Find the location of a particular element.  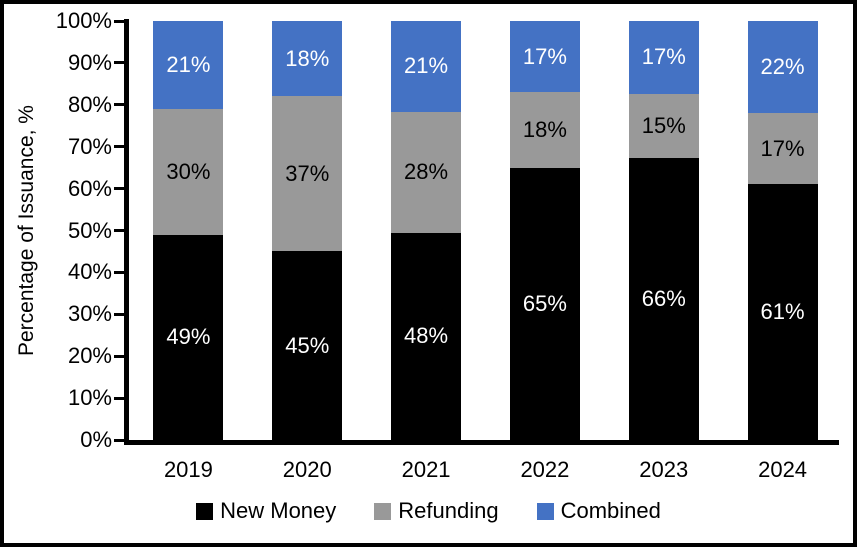

bar-segment-2021-refunding: 28% is located at coordinates (426, 172).